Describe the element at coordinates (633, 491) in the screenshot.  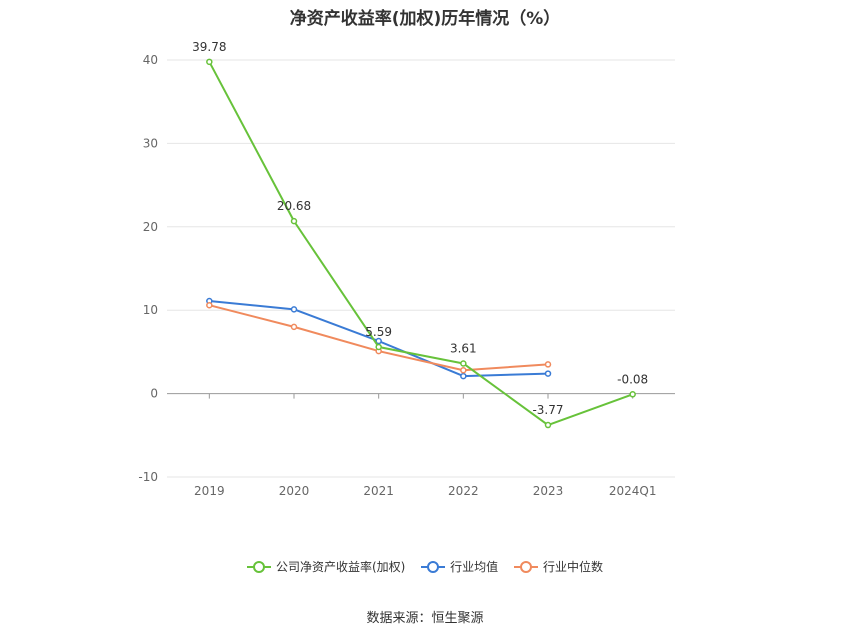
I see `x-tick-label: 2024Q1` at that location.